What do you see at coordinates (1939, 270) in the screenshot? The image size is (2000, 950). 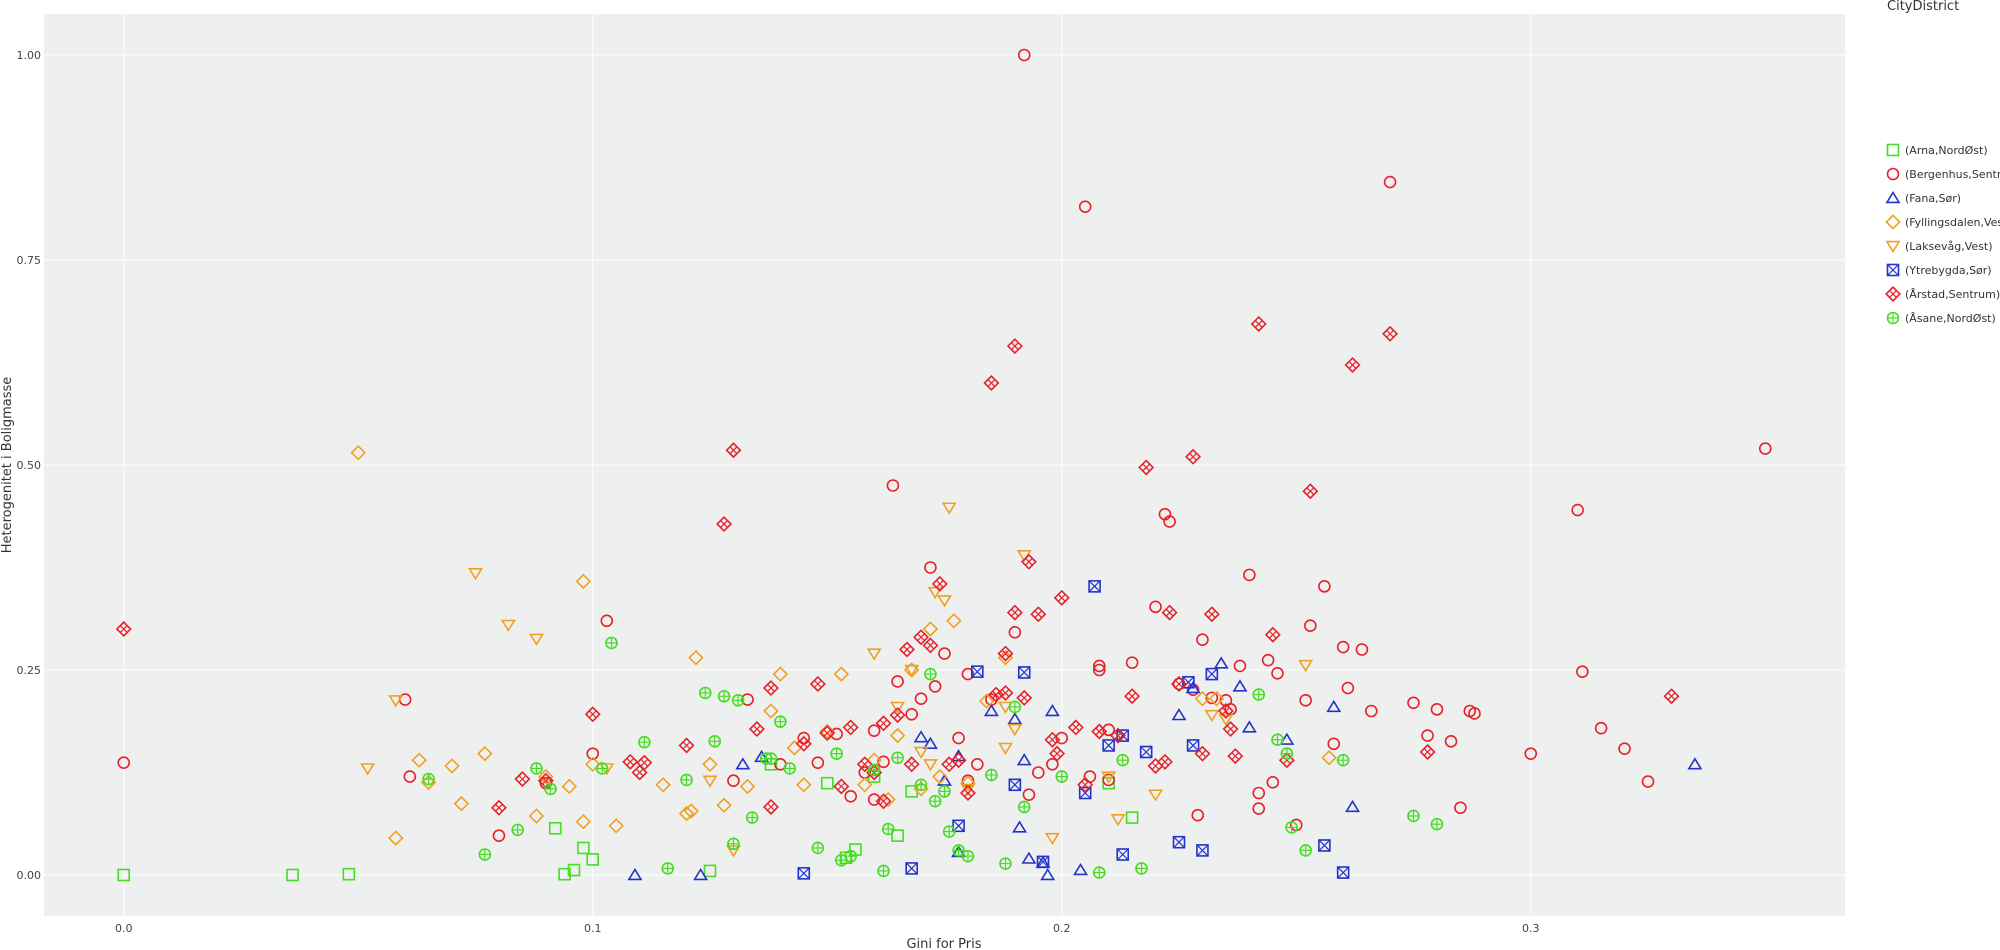 I see `legend-item: (Ytrebygda,Sør)` at bounding box center [1939, 270].